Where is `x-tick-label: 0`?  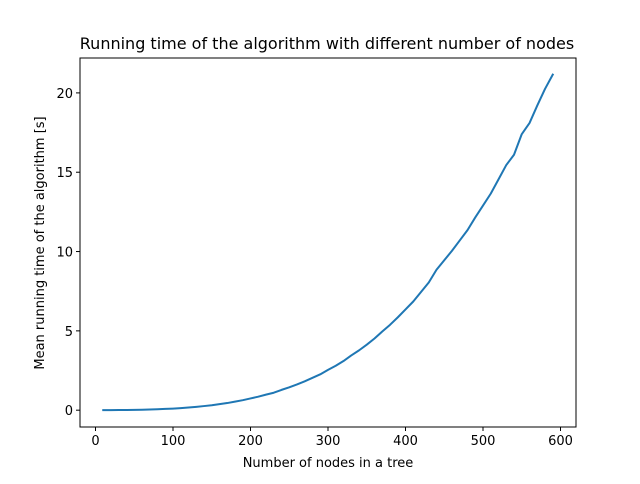
x-tick-label: 0 is located at coordinates (95, 441).